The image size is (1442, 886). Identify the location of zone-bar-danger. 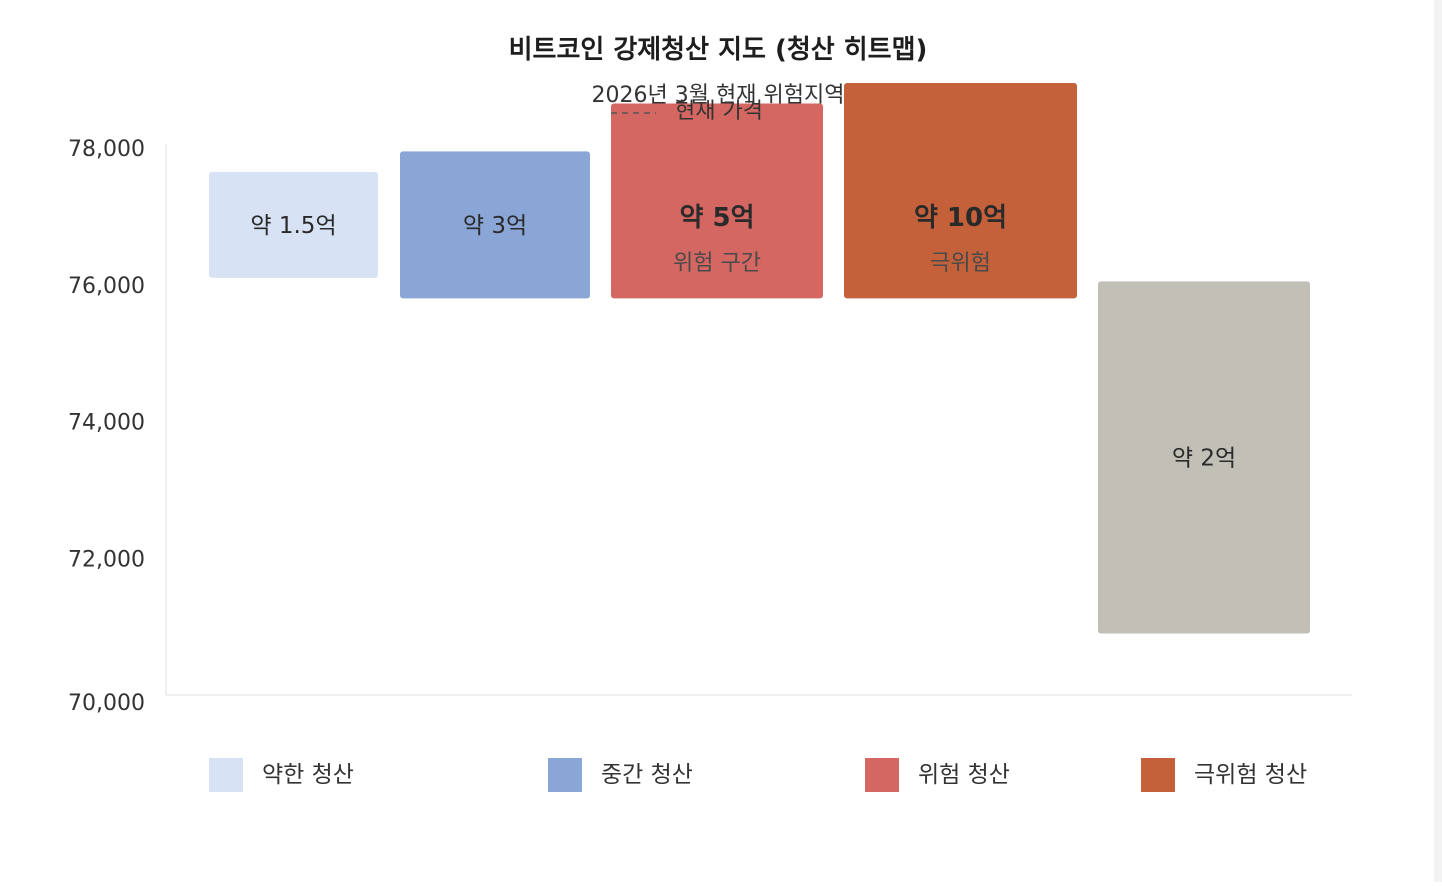
(717, 201).